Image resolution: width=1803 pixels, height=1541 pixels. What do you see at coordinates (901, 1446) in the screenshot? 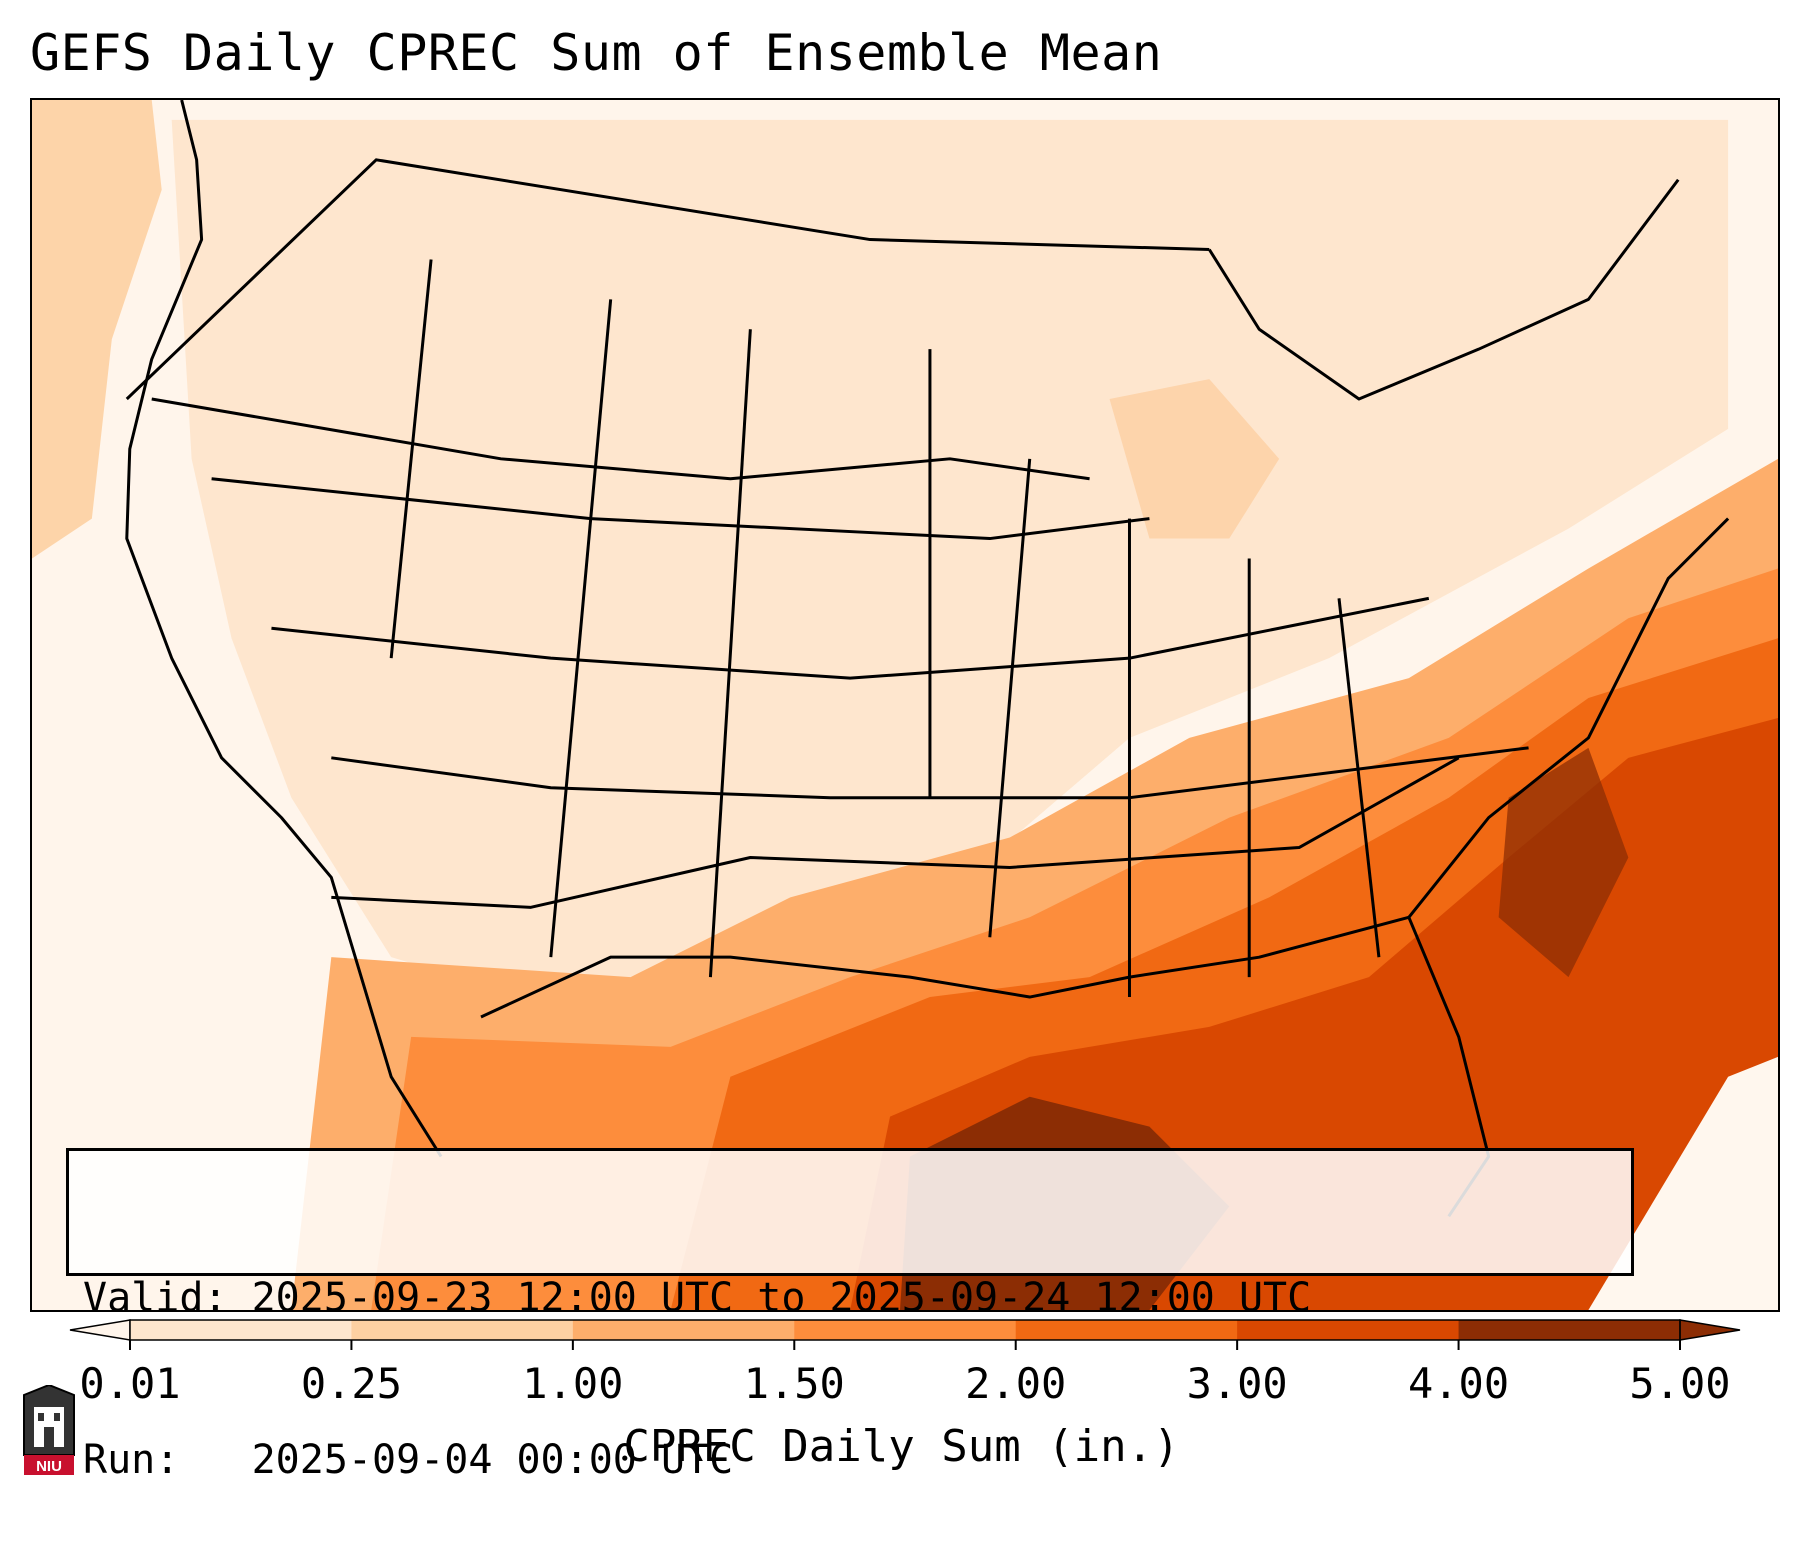
I see `colorbar-label: CPREC Daily Sum (in.)` at bounding box center [901, 1446].